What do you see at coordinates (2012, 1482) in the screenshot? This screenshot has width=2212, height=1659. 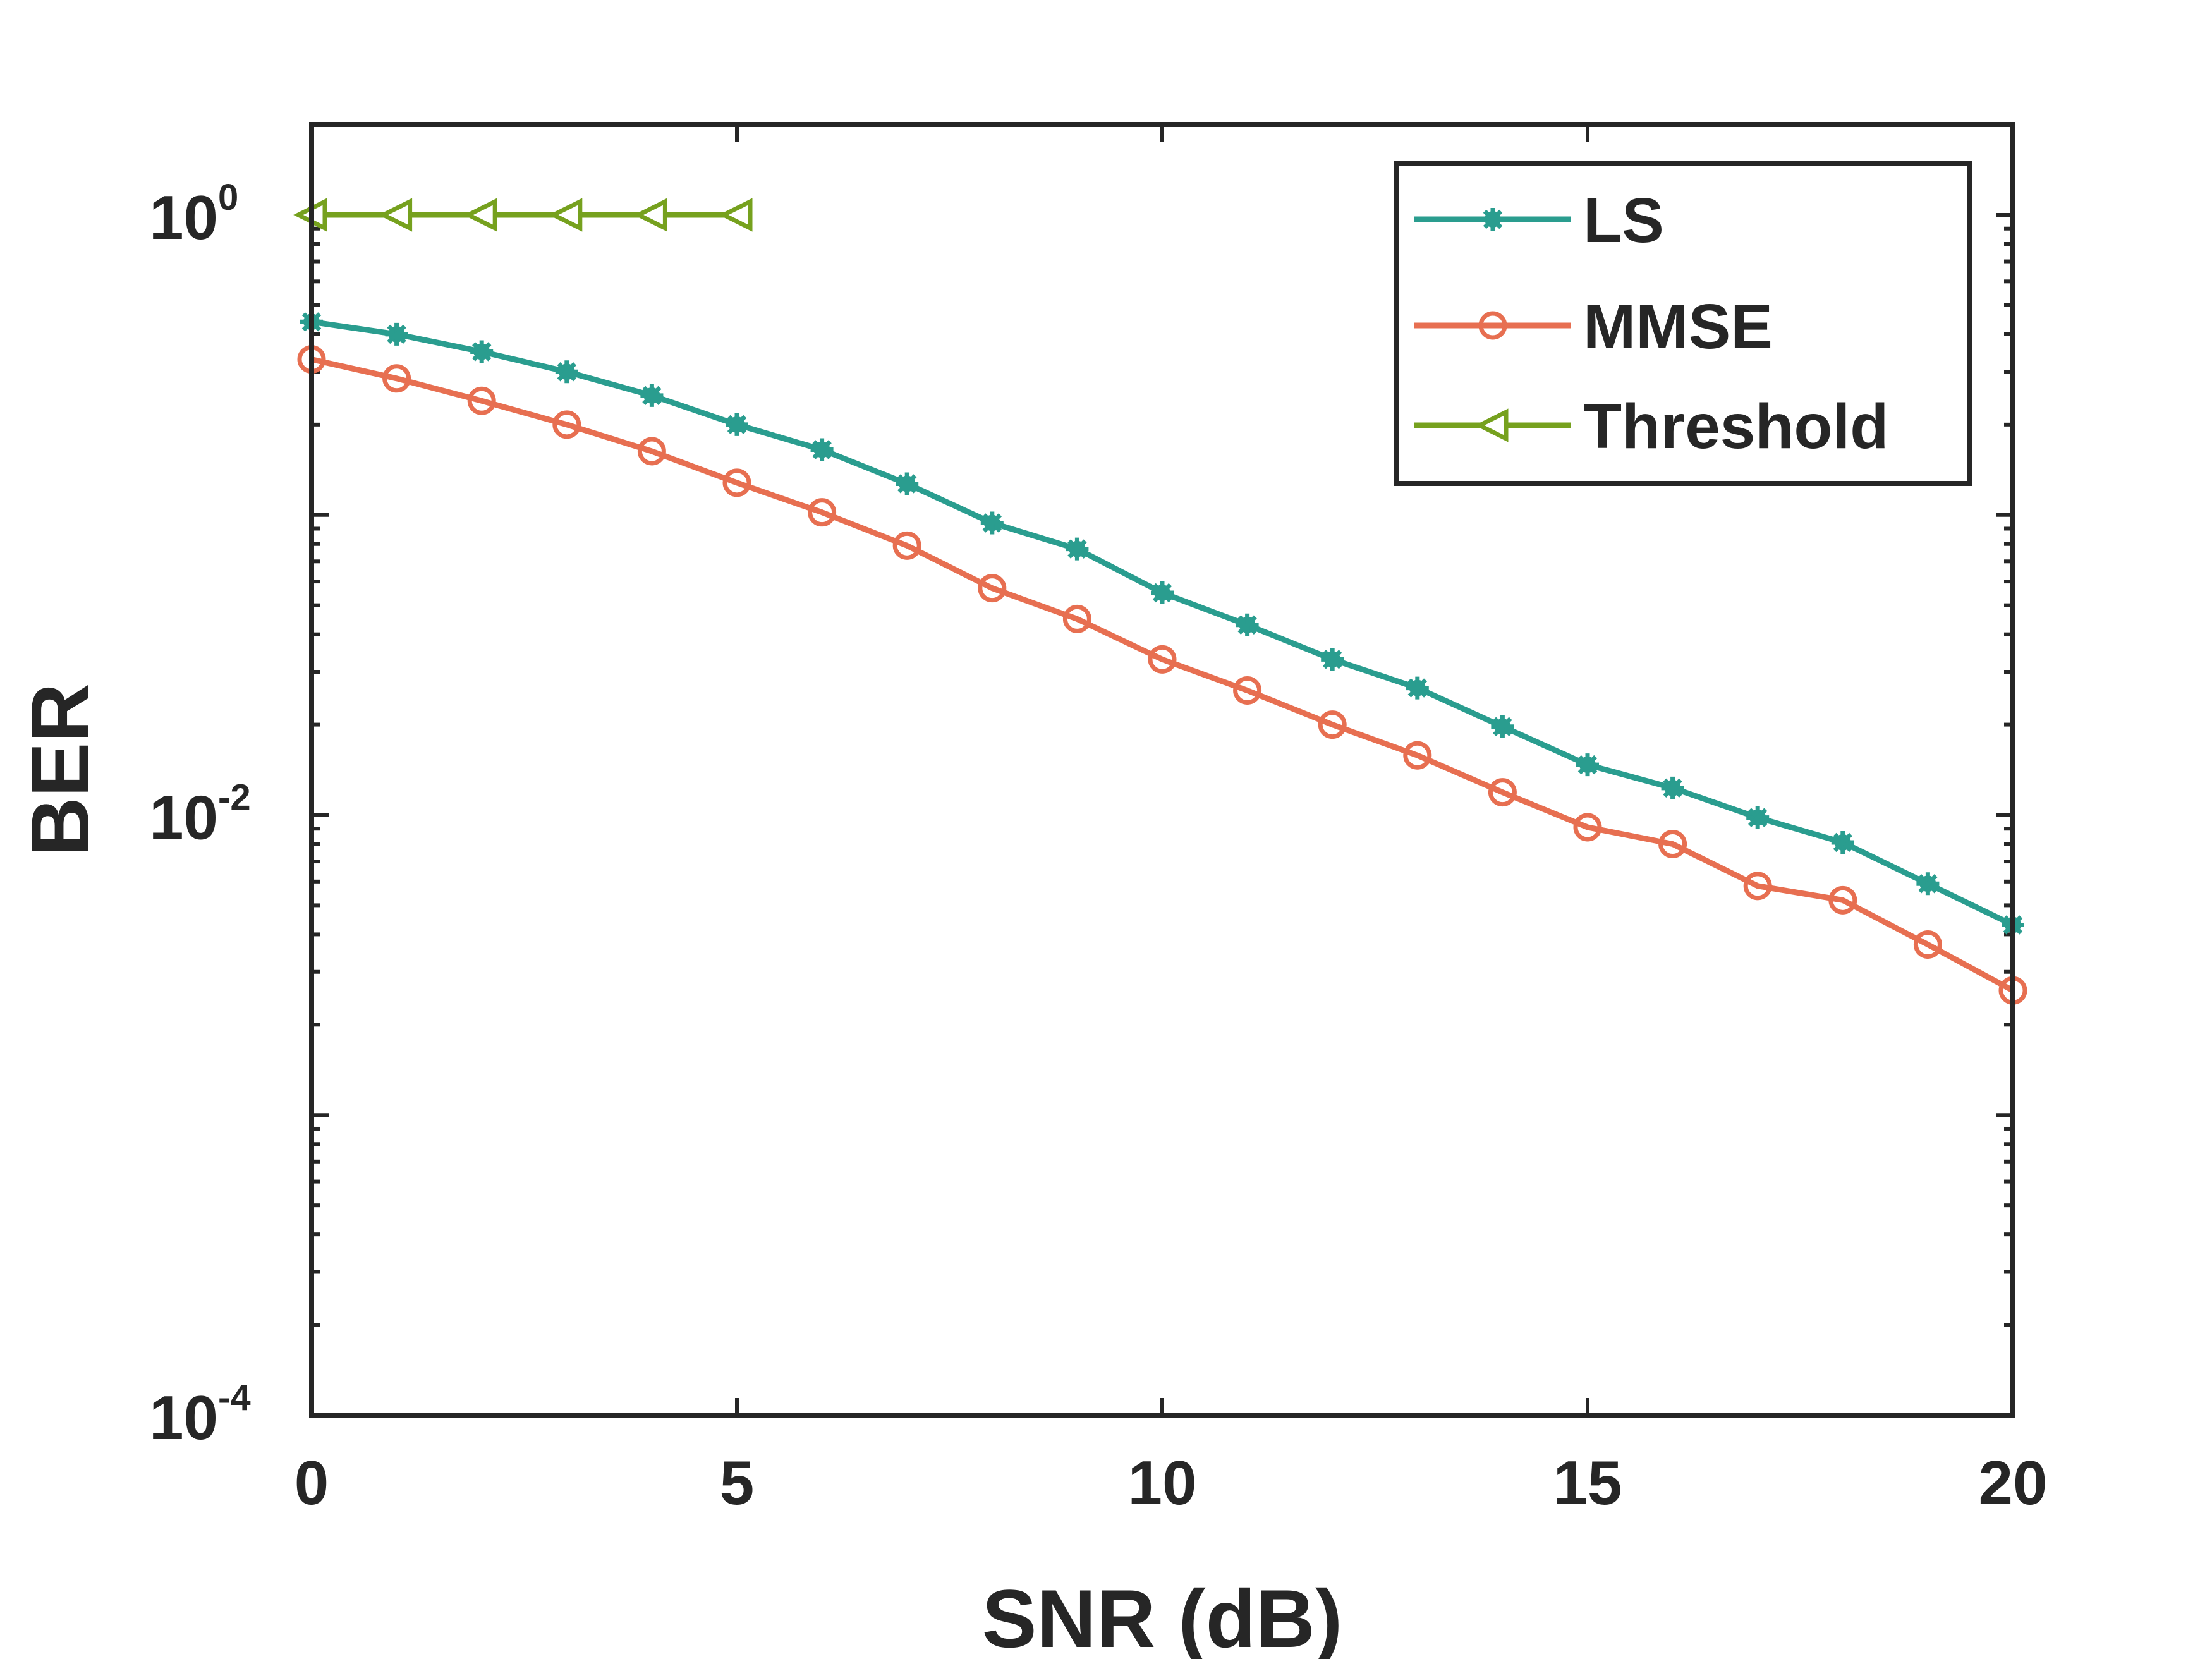 I see `x-tick-label: 20` at bounding box center [2012, 1482].